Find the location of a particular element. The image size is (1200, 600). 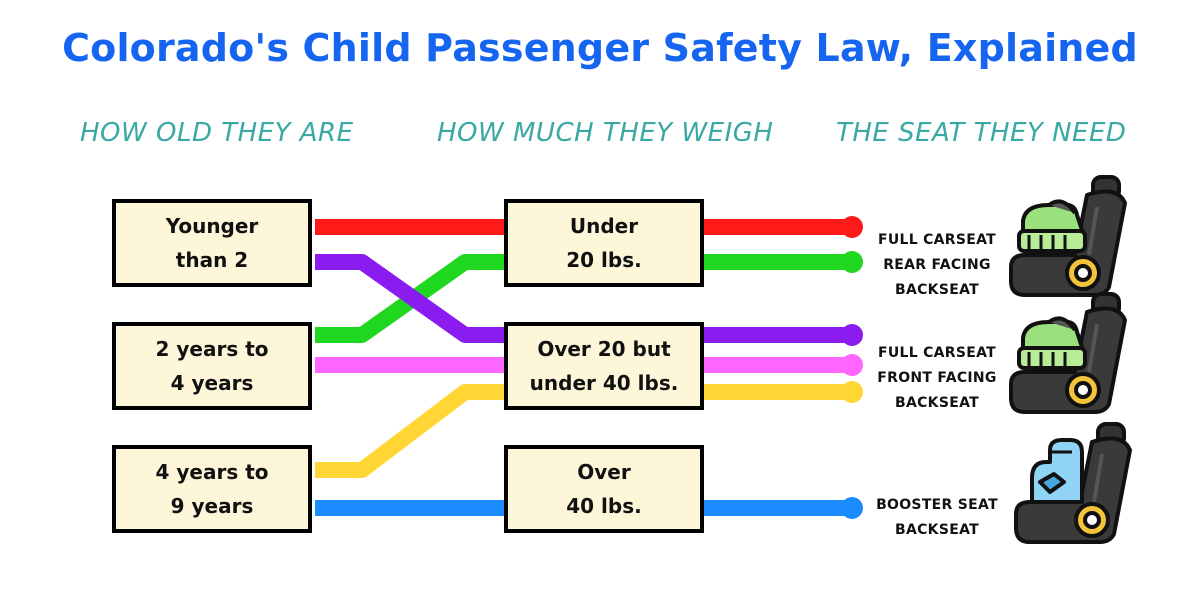

seat-label-line2: REAR FACING is located at coordinates (937, 265).